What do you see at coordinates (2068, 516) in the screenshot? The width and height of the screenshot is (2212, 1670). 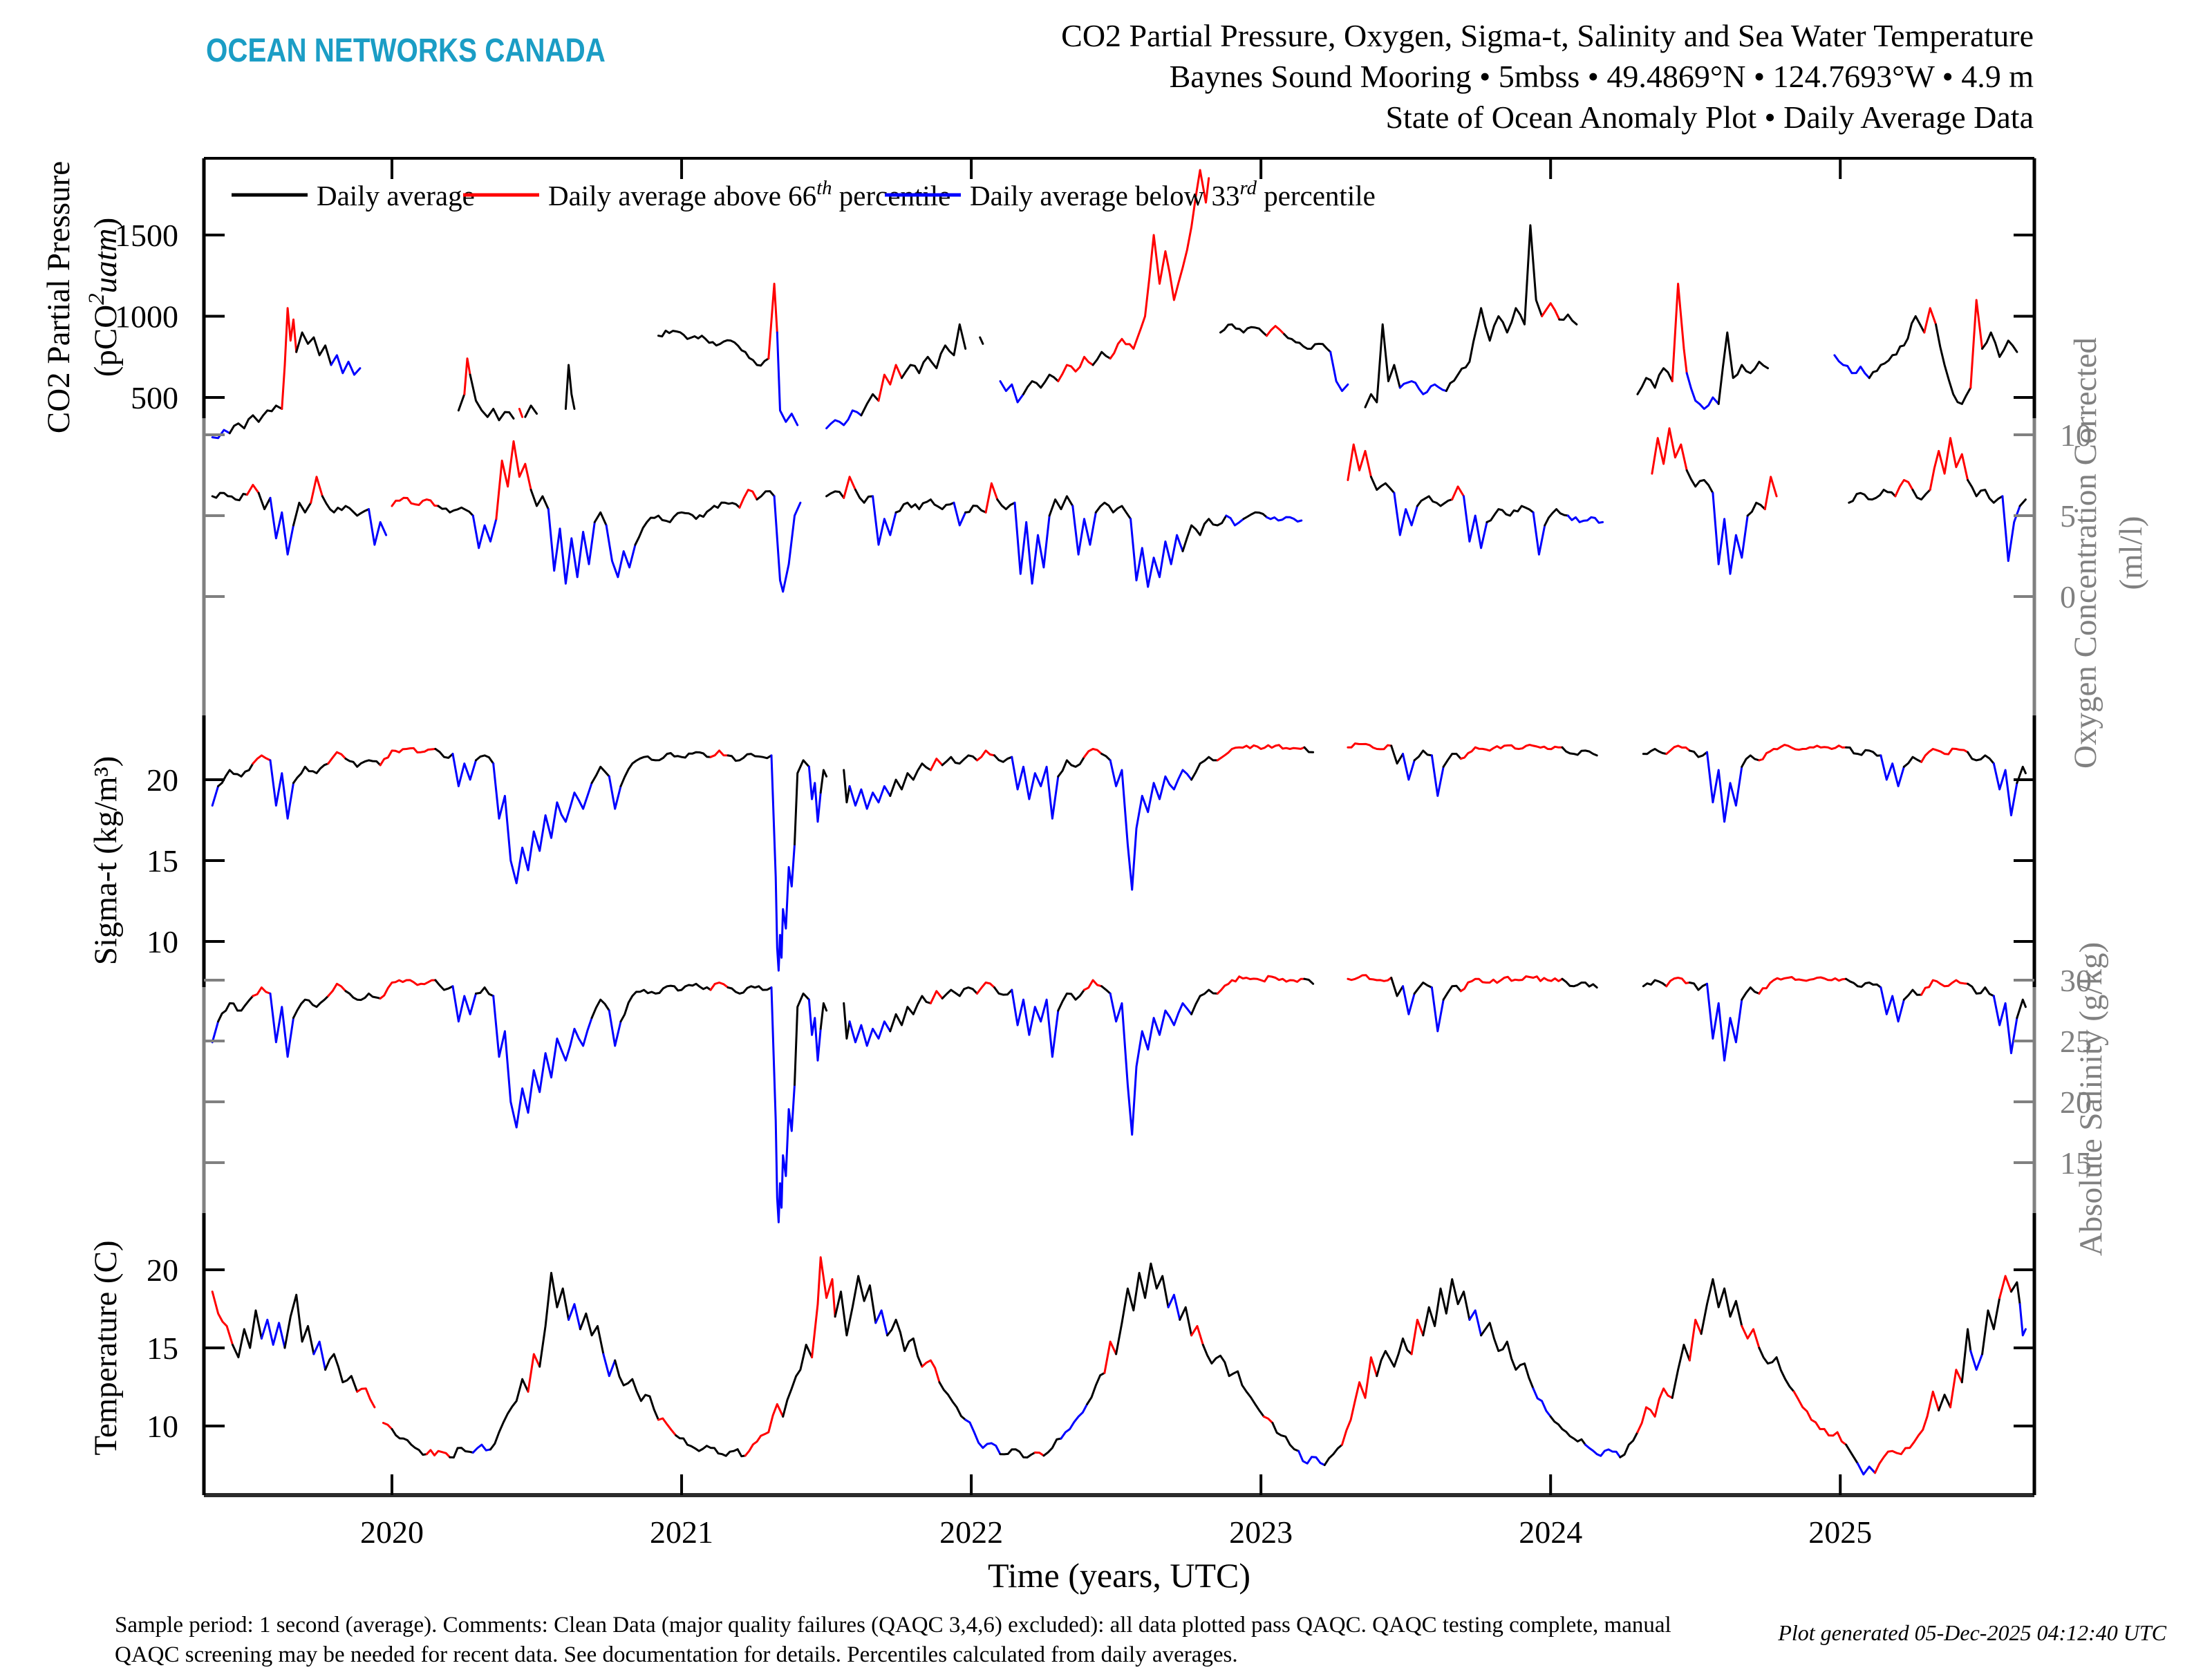 I see `y-tick-label-oxy-5: 5` at bounding box center [2068, 516].